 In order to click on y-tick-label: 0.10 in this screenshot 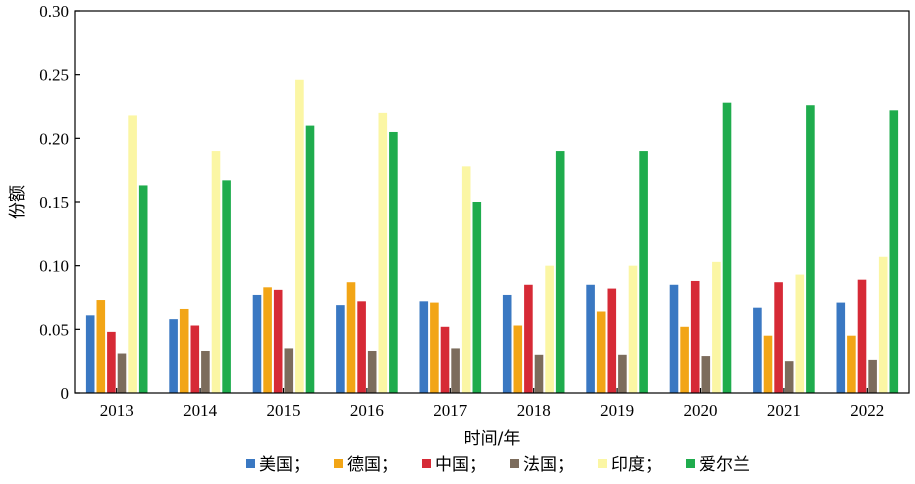, I will do `click(54, 266)`.